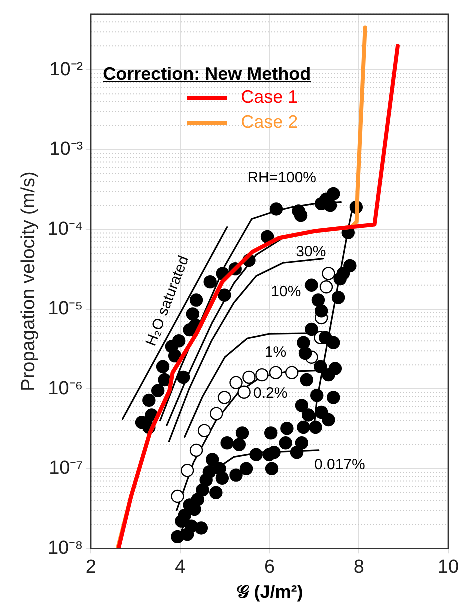 The height and width of the screenshot is (610, 462). Describe the element at coordinates (66, 469) in the screenshot. I see `y-tick-label: 10⁻⁷` at that location.